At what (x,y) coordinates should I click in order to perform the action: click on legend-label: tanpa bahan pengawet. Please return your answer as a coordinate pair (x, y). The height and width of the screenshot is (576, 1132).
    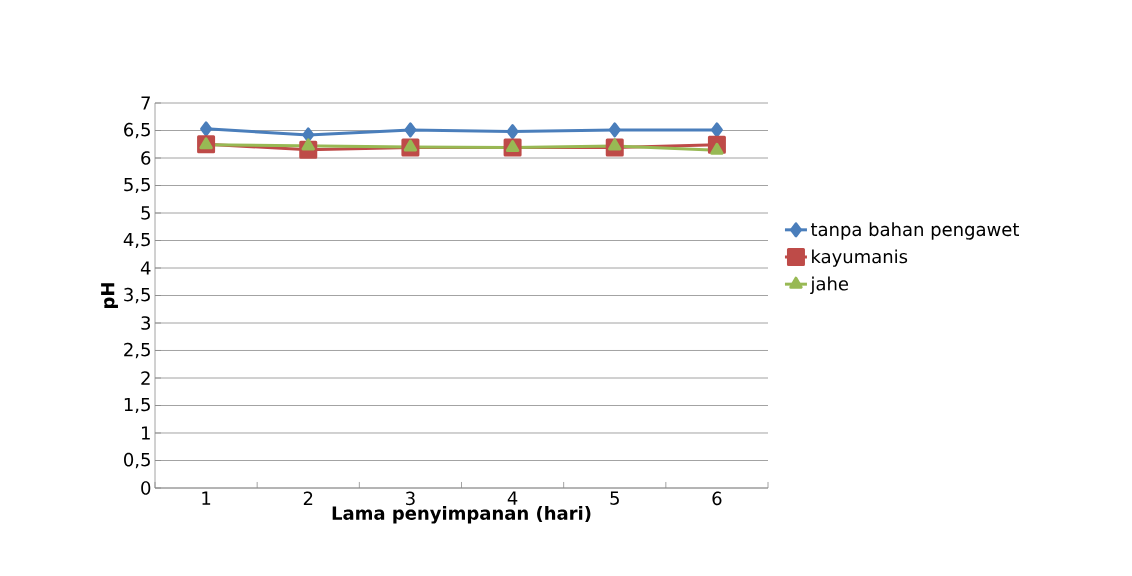
    Looking at the image, I should click on (914, 231).